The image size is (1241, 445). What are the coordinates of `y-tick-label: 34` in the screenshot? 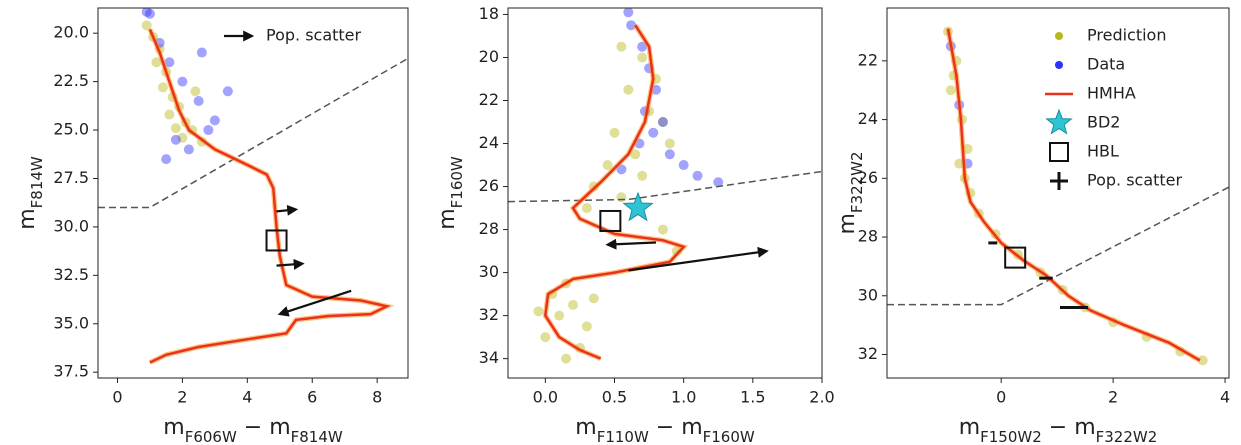 It's located at (489, 357).